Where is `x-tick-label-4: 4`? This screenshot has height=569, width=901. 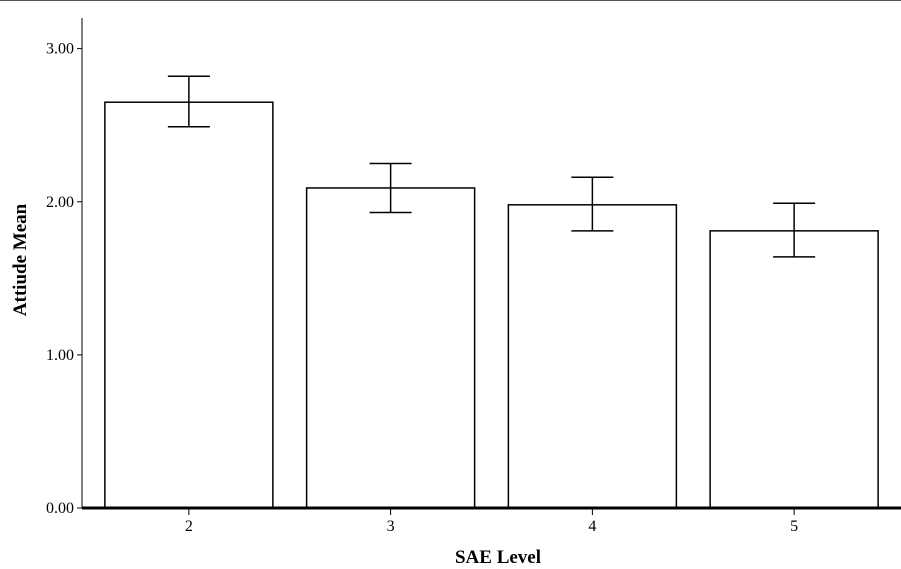
x-tick-label-4: 4 is located at coordinates (592, 526).